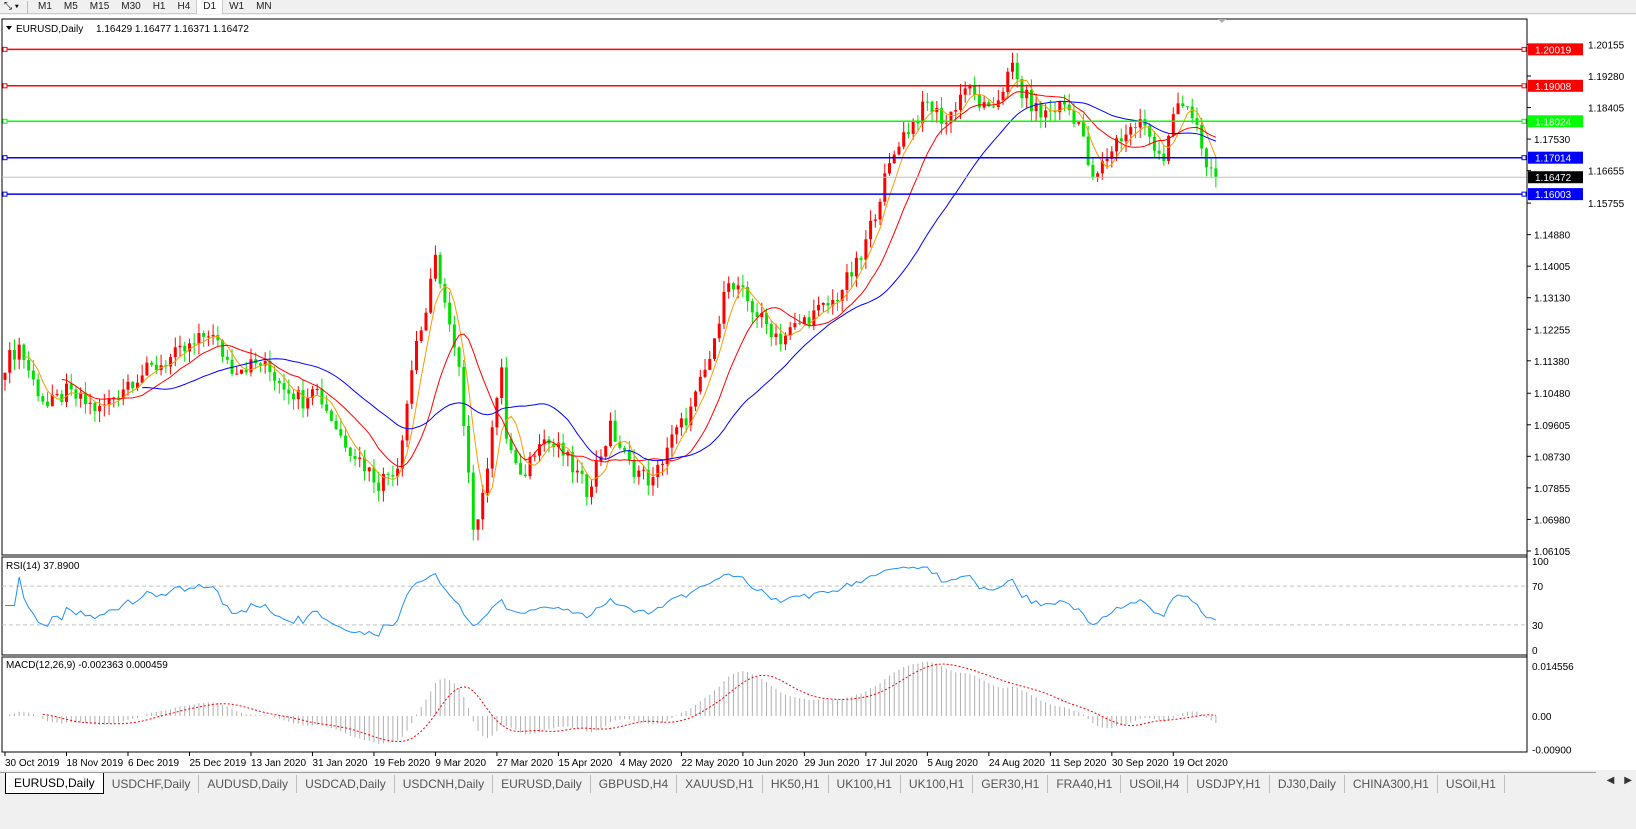  Describe the element at coordinates (1017, 763) in the screenshot. I see `date-label: 24 Aug 2020` at that location.